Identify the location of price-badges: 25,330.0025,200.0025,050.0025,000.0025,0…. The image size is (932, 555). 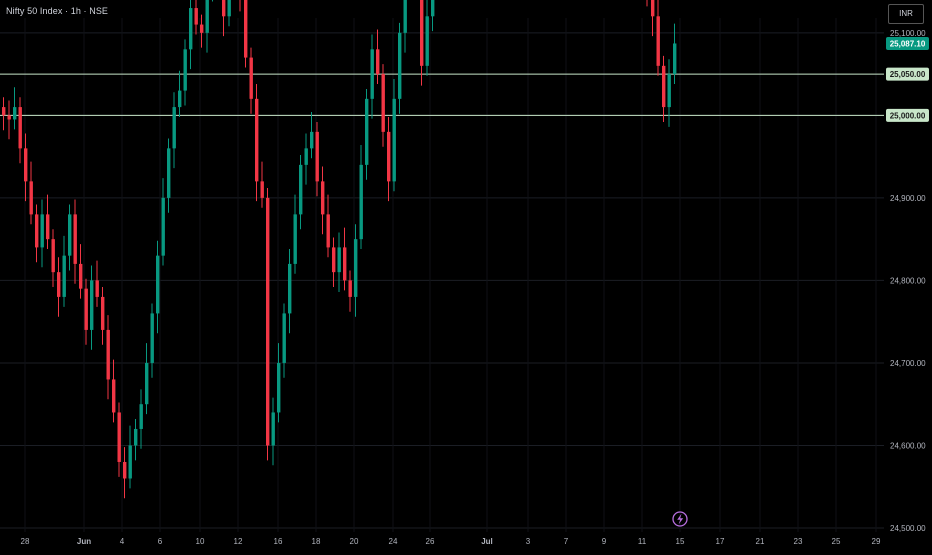
(907, 79).